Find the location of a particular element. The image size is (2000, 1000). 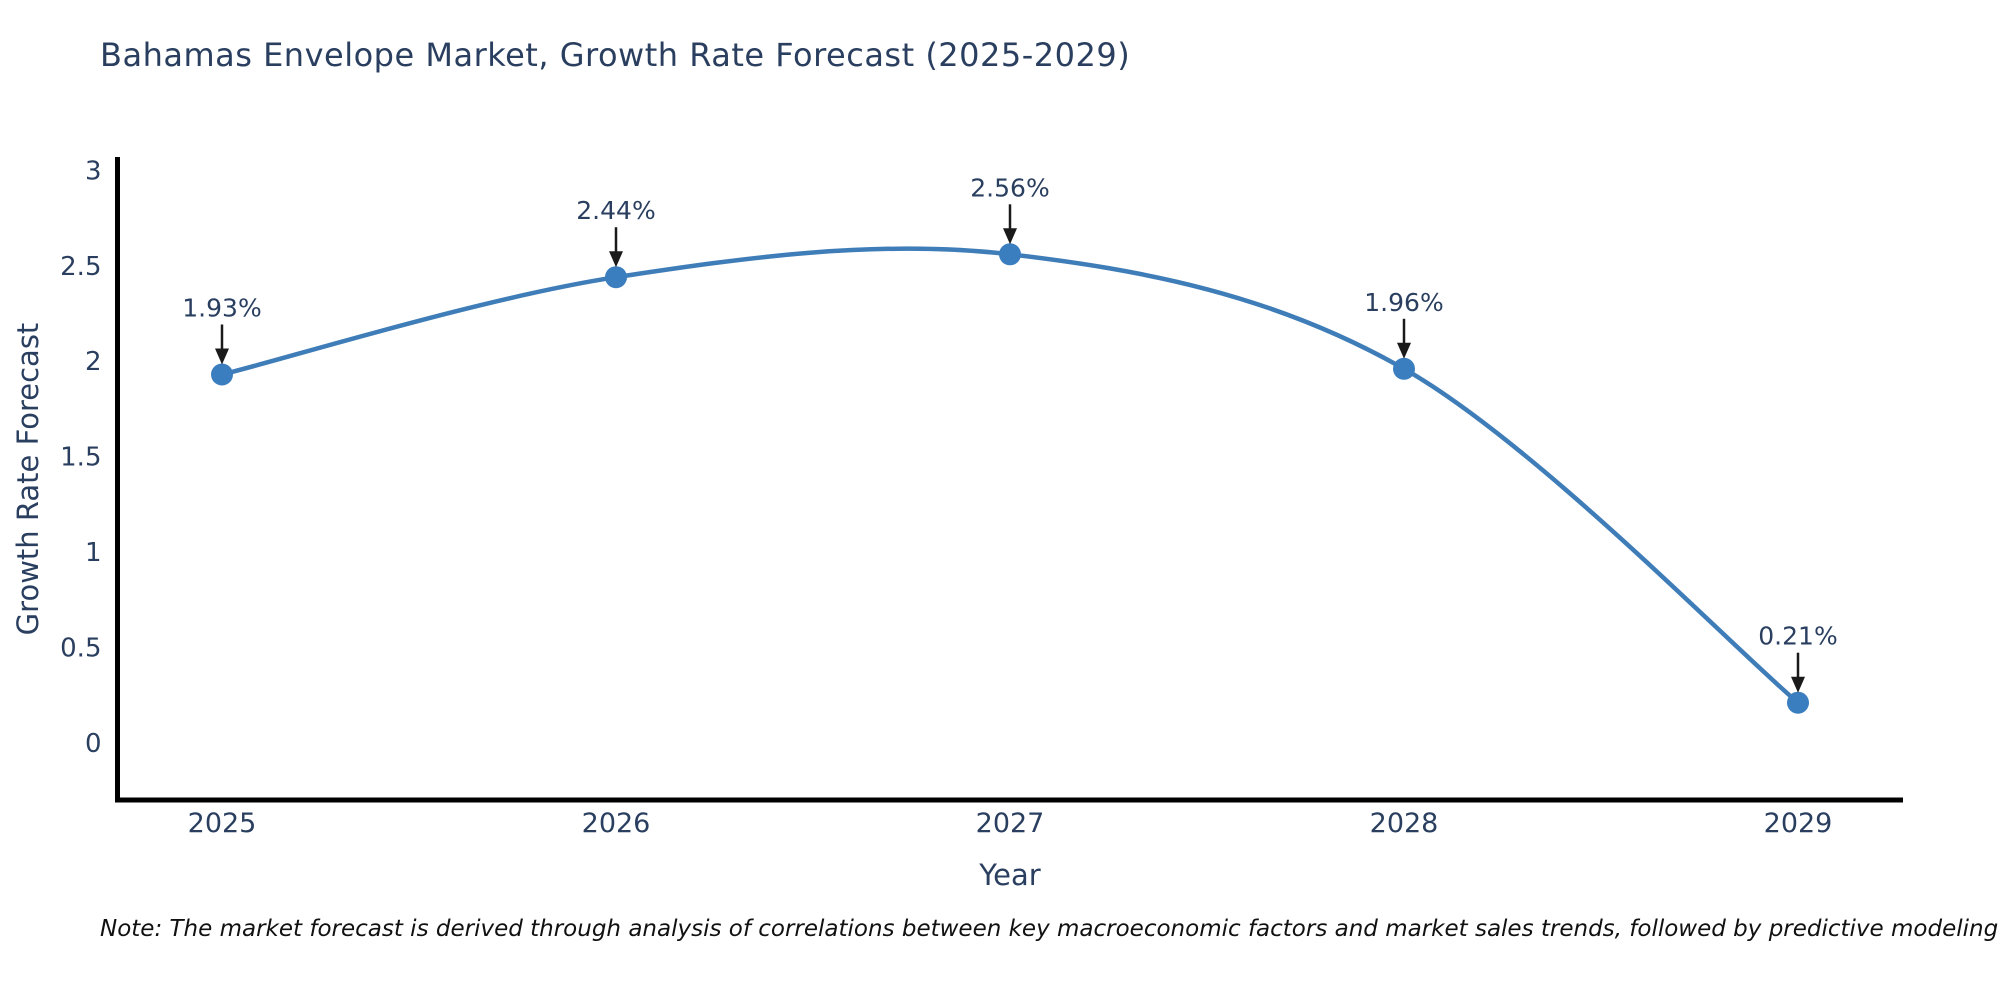

x-tick-label: 2028 is located at coordinates (1404, 823).